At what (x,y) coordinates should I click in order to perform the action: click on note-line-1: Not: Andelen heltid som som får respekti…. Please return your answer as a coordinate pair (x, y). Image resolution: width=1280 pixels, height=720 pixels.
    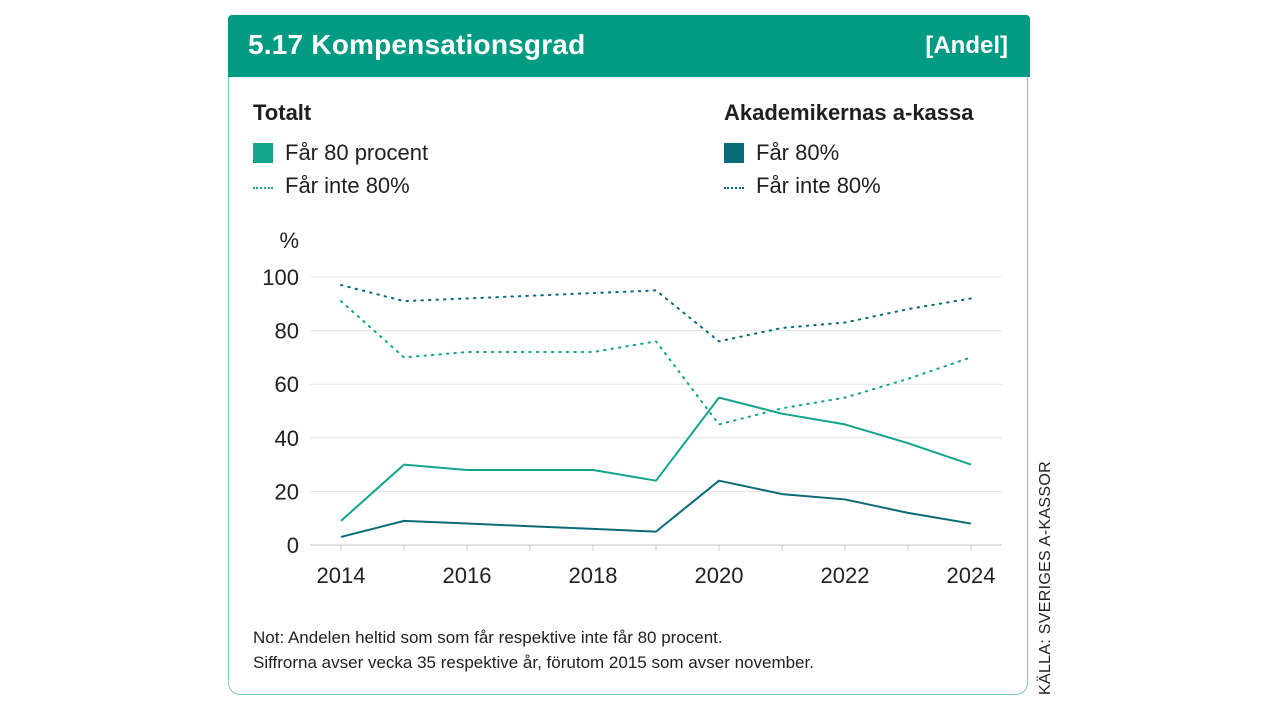
    Looking at the image, I should click on (488, 637).